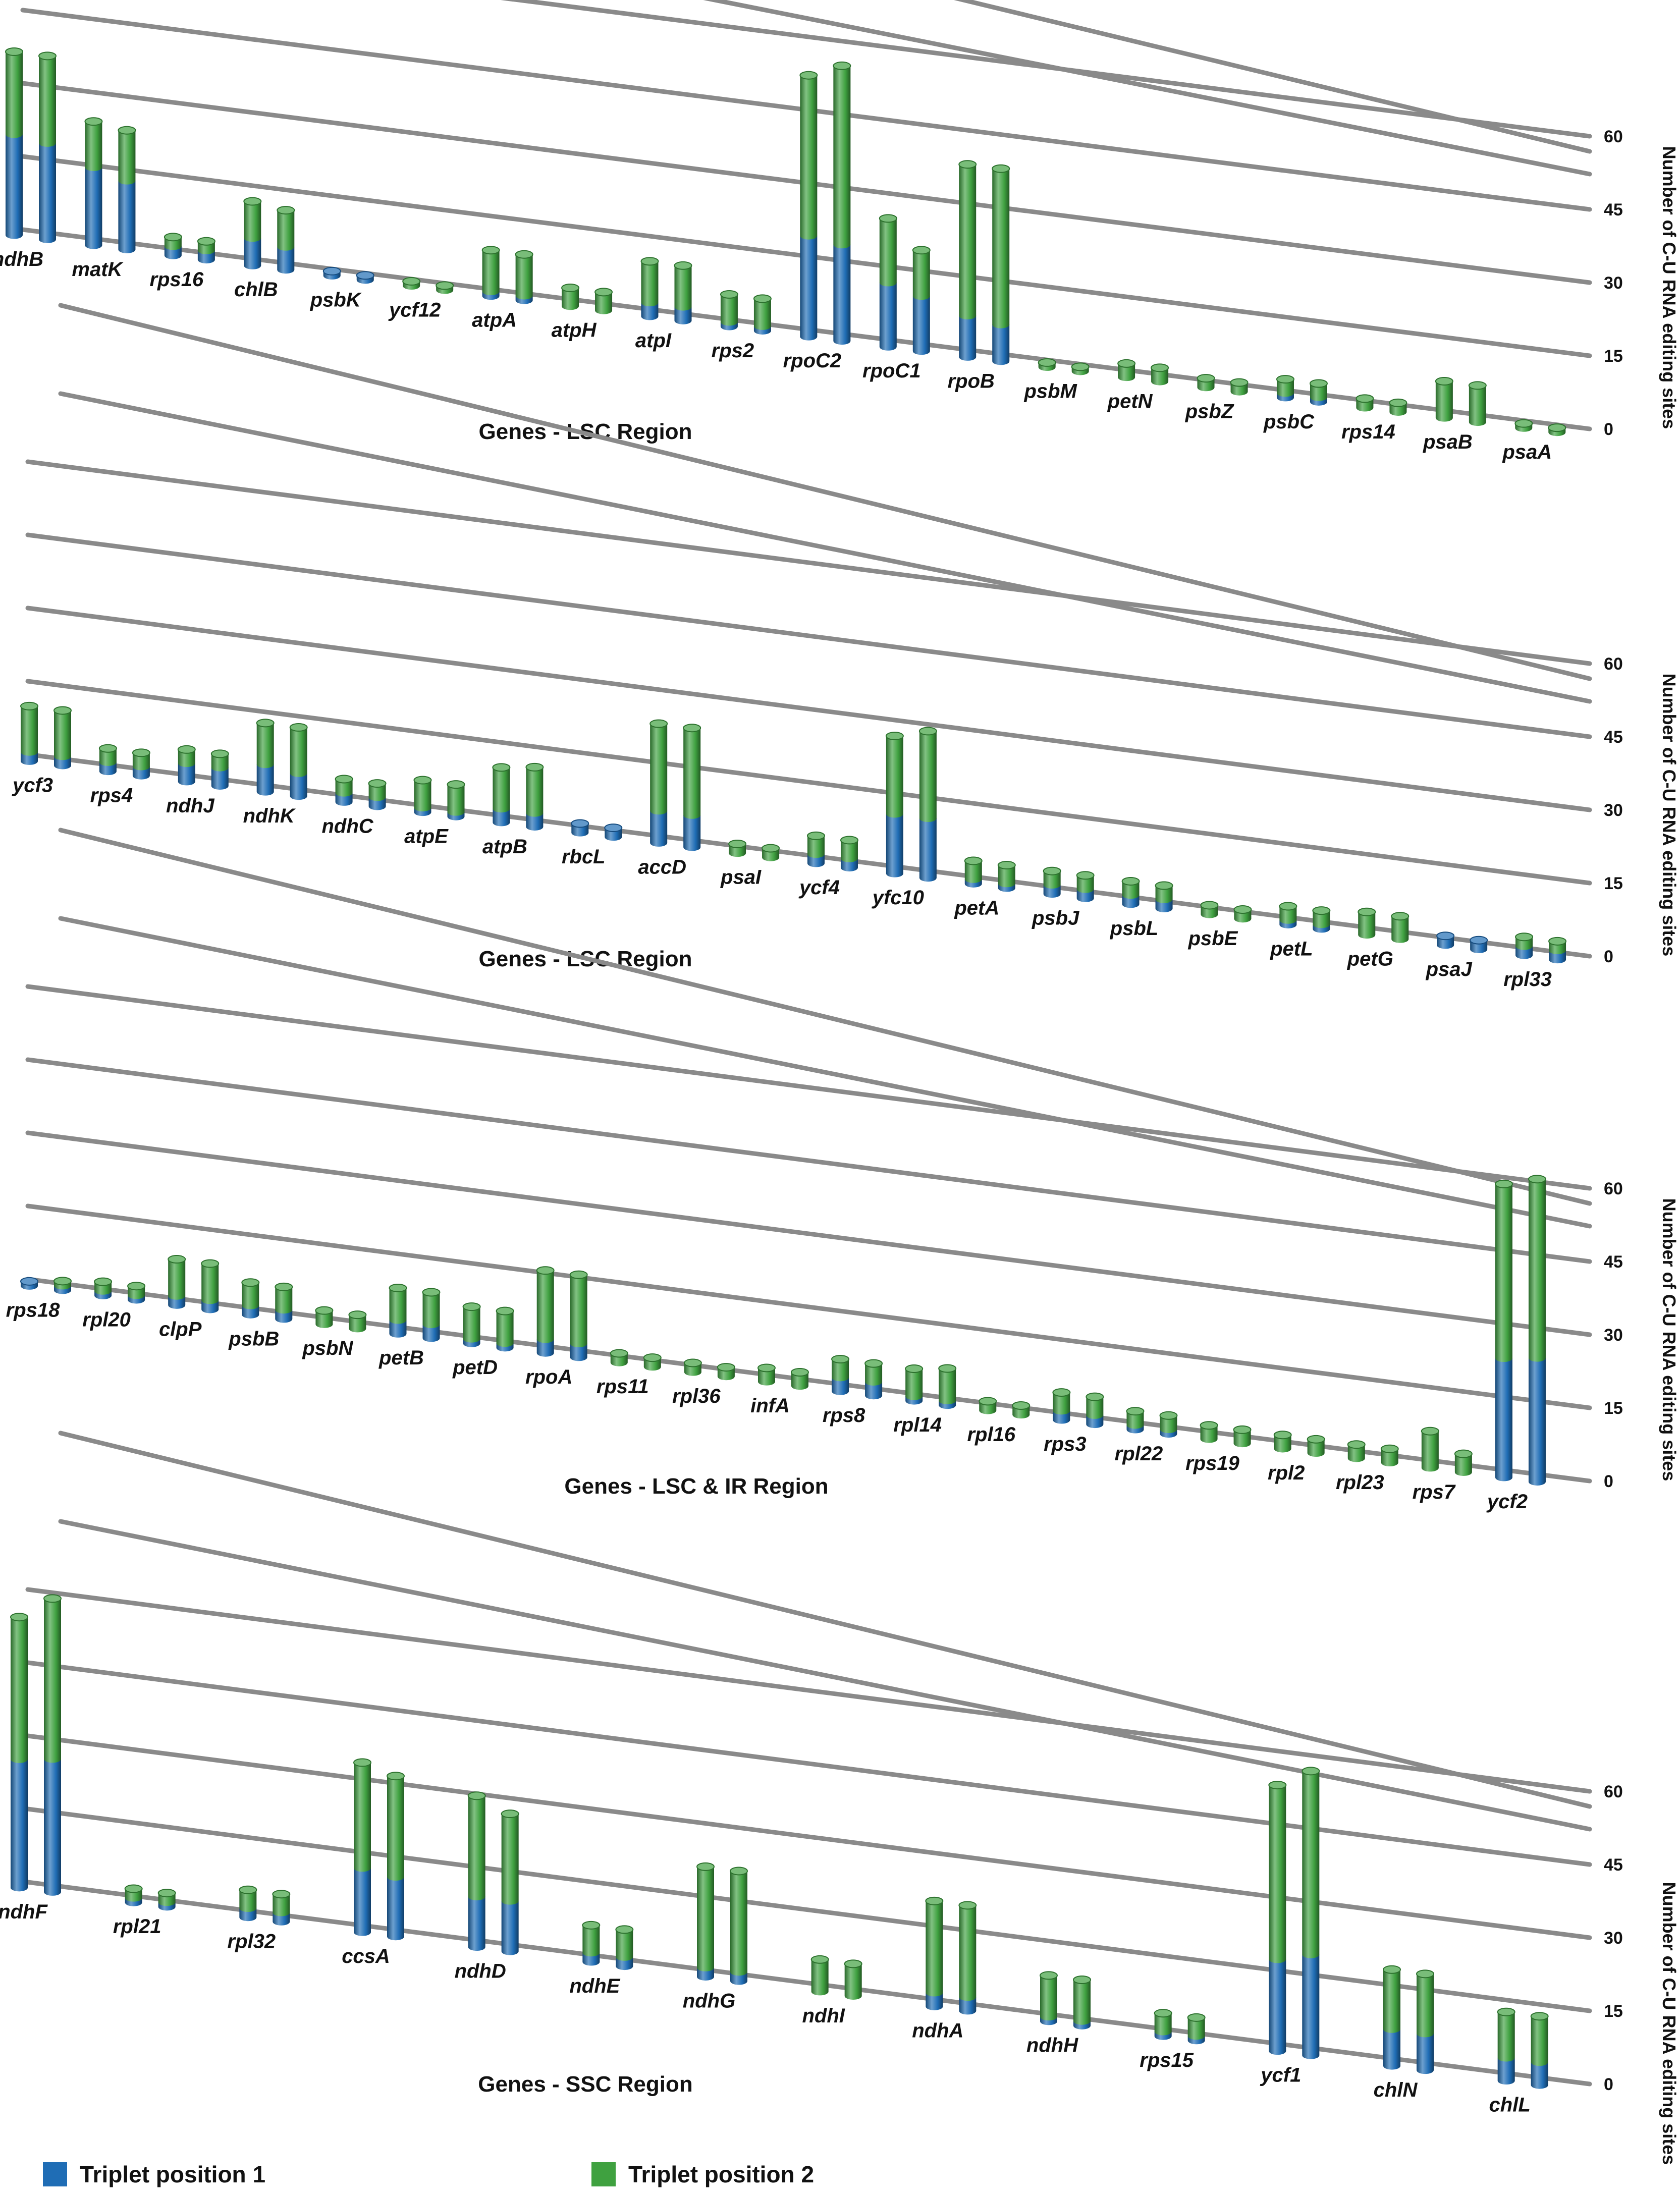 The height and width of the screenshot is (2194, 1680). I want to click on bar-ccsA-2-pos1-body, so click(396, 1909).